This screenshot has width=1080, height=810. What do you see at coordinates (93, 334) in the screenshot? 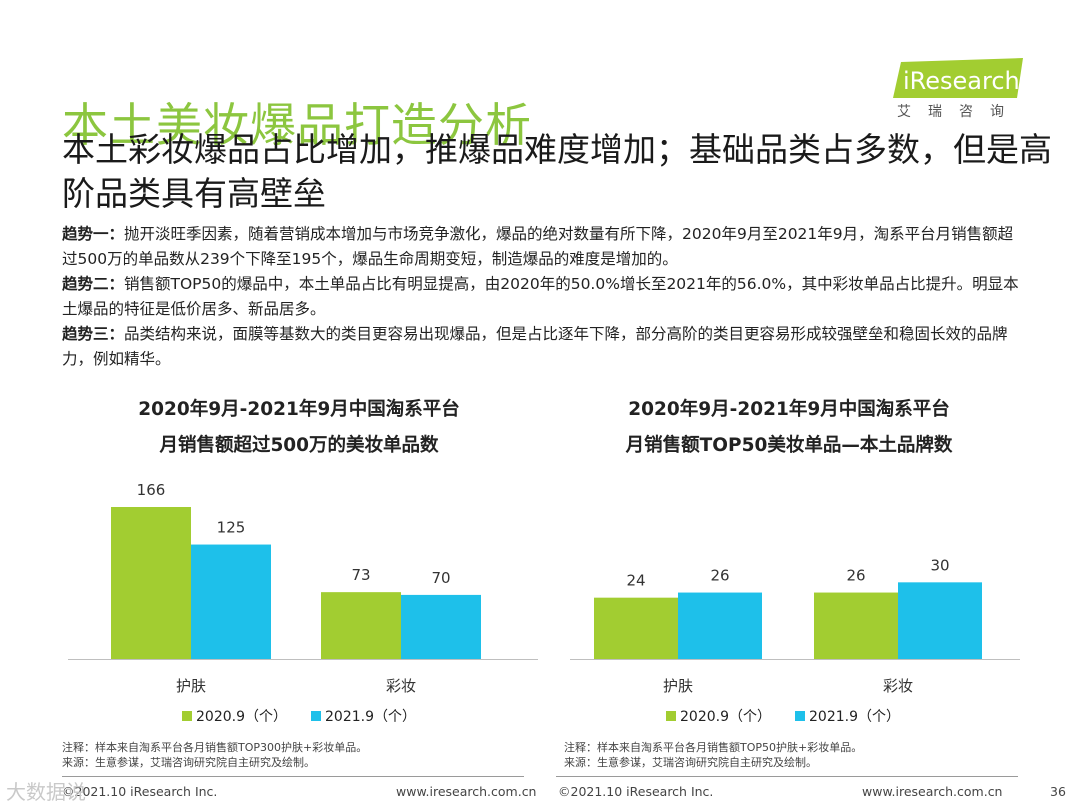
I see `trend-label: 趋势三：` at bounding box center [93, 334].